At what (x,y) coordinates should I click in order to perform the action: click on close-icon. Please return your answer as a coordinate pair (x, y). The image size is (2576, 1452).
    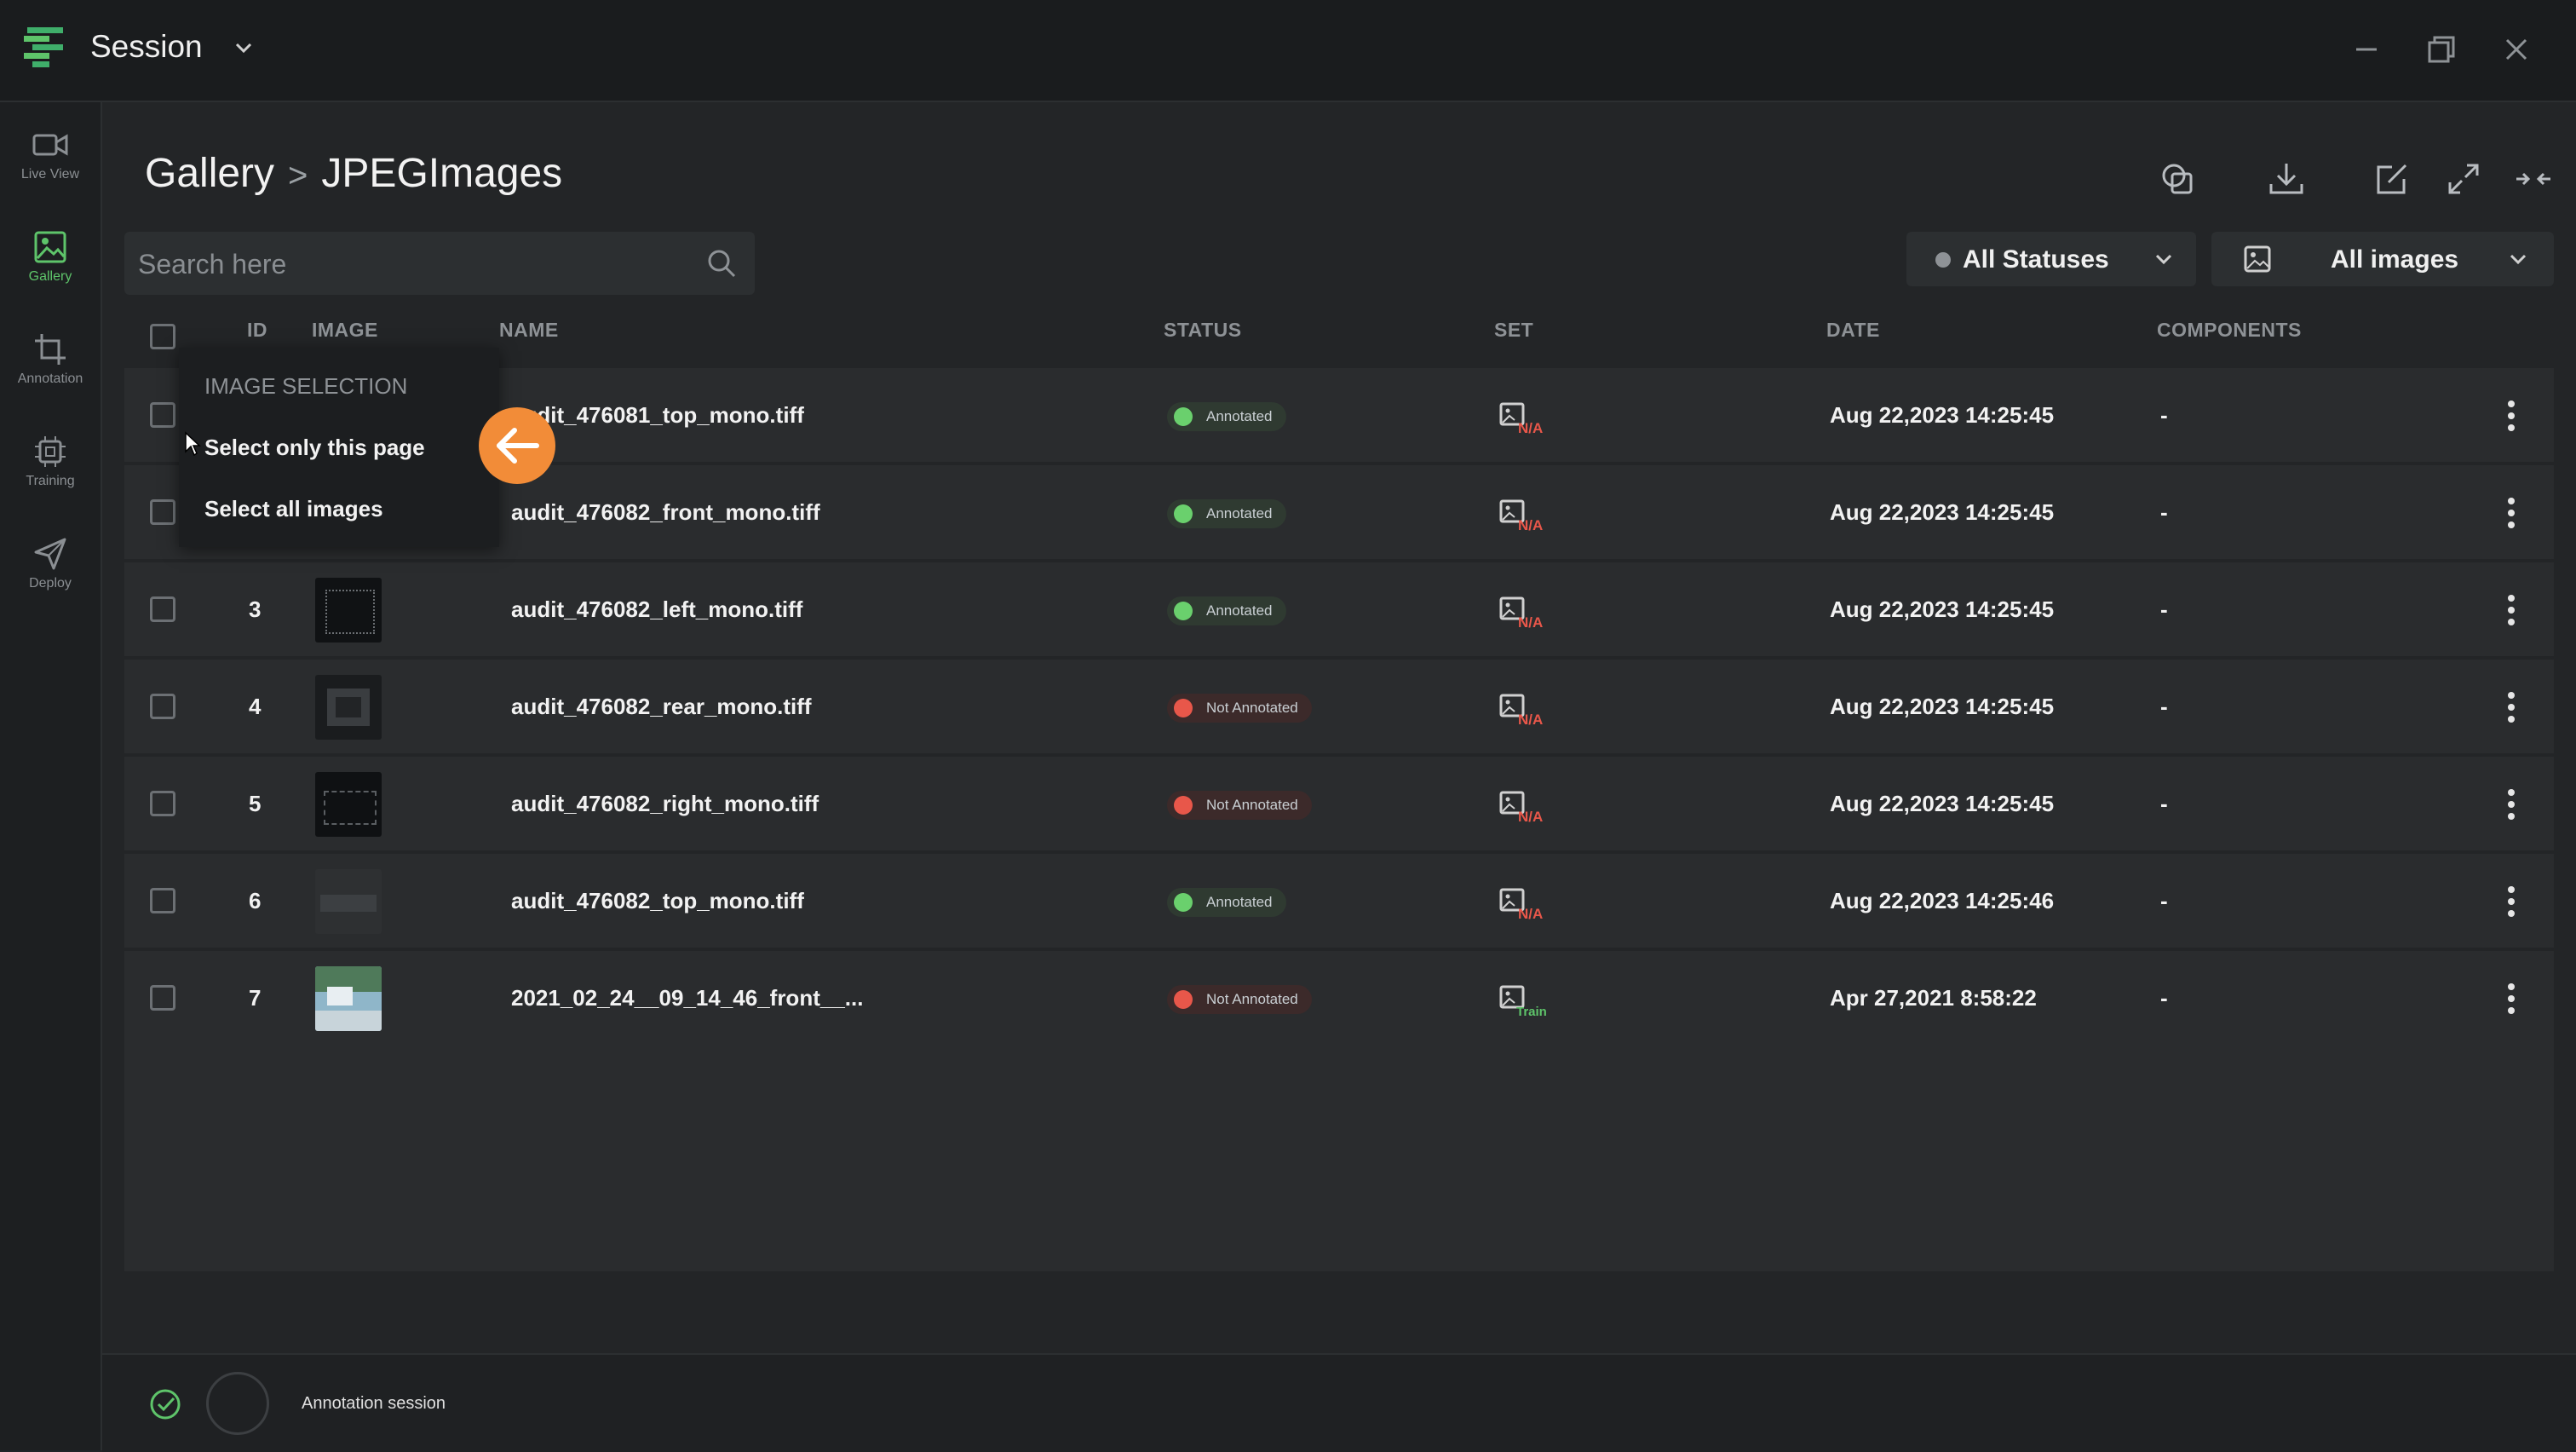
    Looking at the image, I should click on (2517, 49).